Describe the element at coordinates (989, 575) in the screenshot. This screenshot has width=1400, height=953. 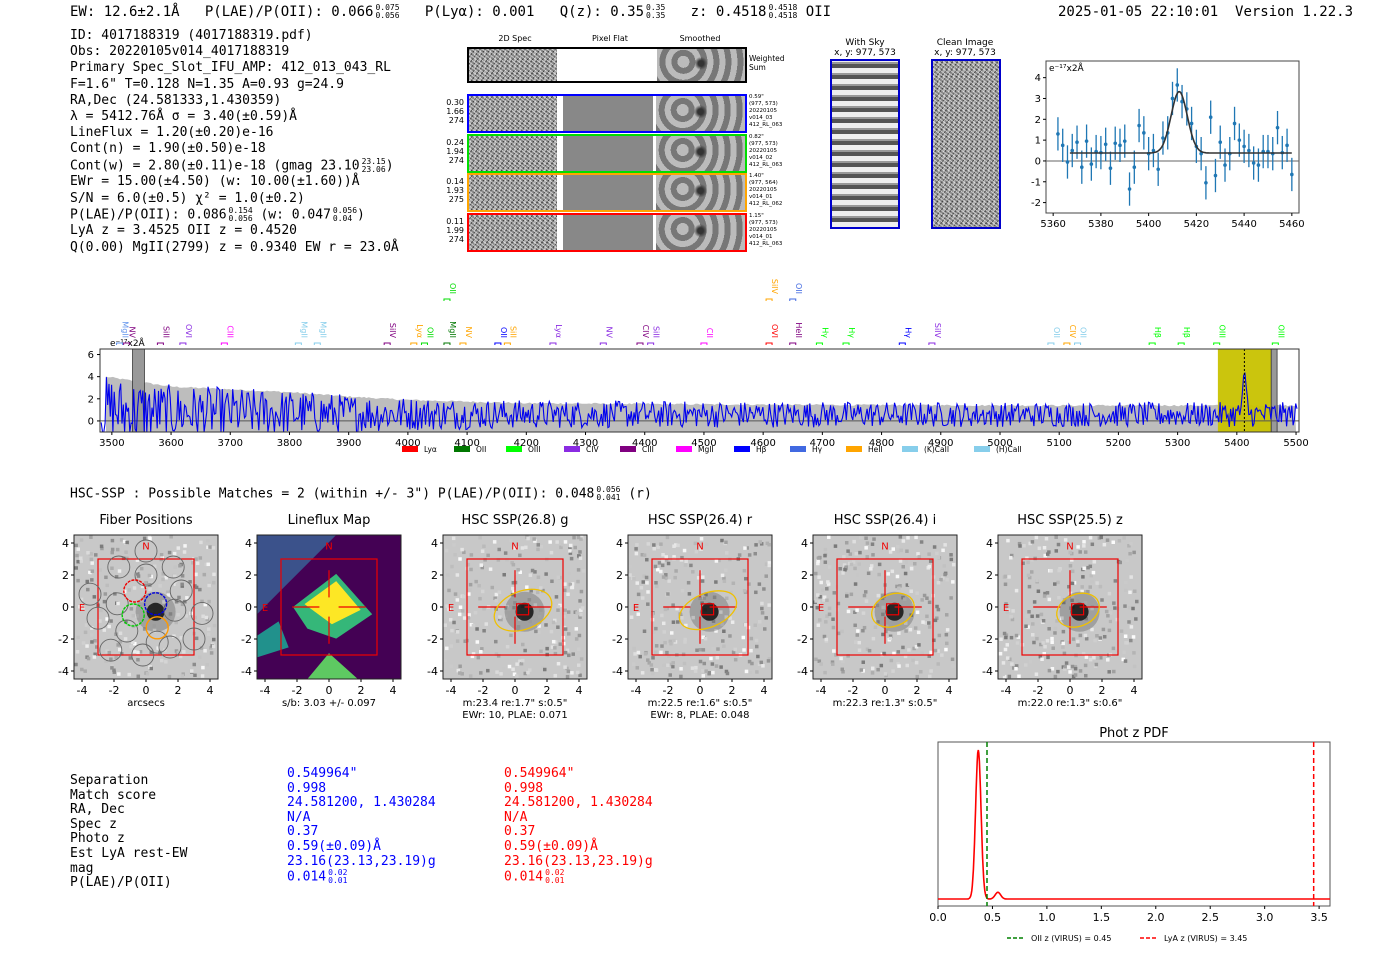
I see `y-tick-label: 2` at that location.